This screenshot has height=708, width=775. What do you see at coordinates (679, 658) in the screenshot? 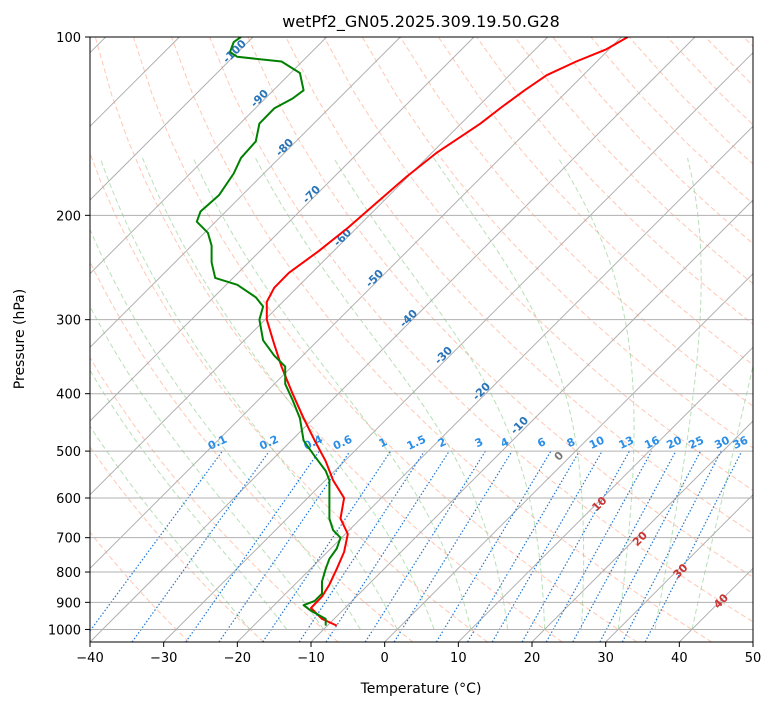
I see `x-tick-label: 40` at bounding box center [679, 658].